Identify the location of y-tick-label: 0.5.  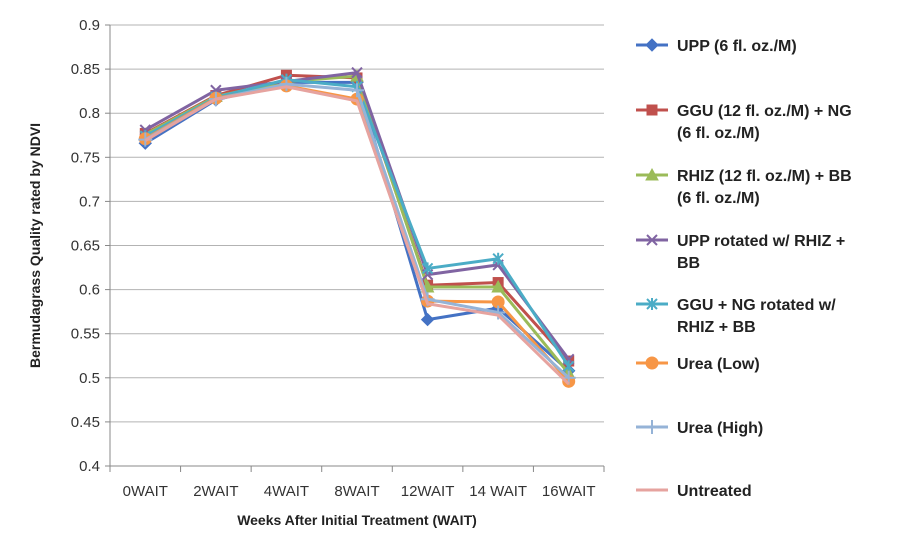
(89, 378).